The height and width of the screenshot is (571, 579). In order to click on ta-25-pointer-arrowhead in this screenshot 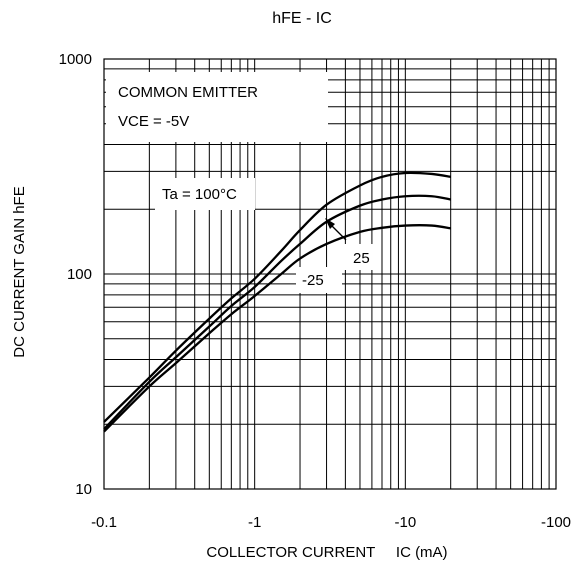, I will do `click(330, 223)`.